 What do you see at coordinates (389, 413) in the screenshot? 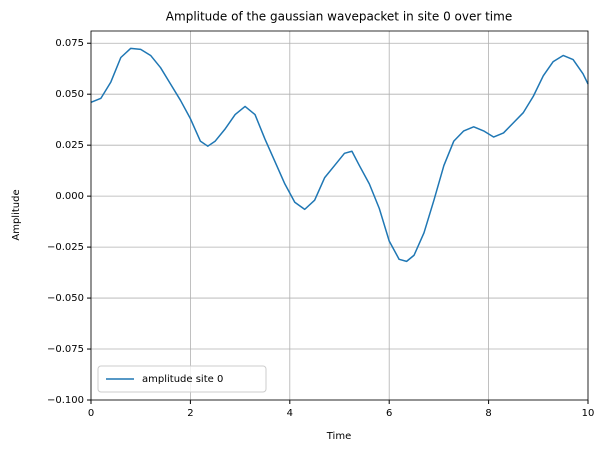
I see `x-tick-label: 6` at bounding box center [389, 413].